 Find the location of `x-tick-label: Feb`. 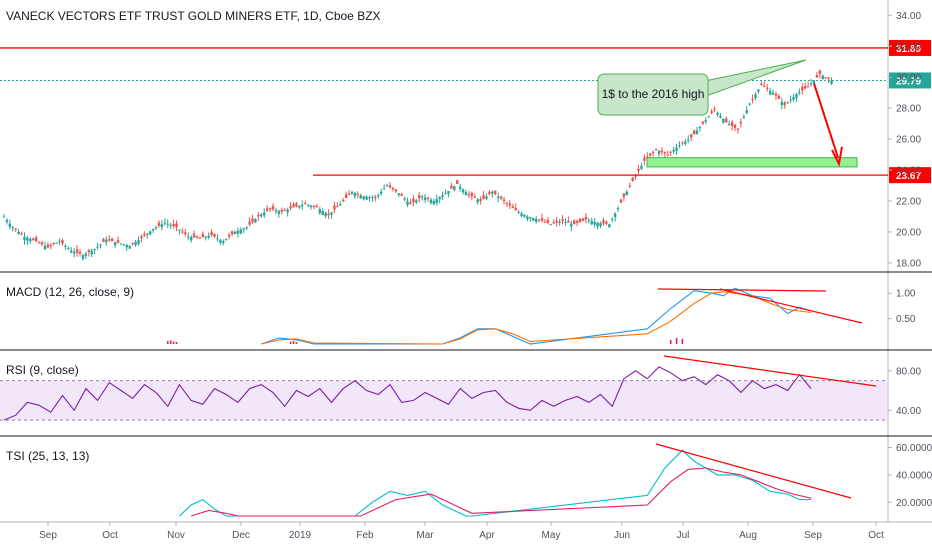

x-tick-label: Feb is located at coordinates (365, 535).